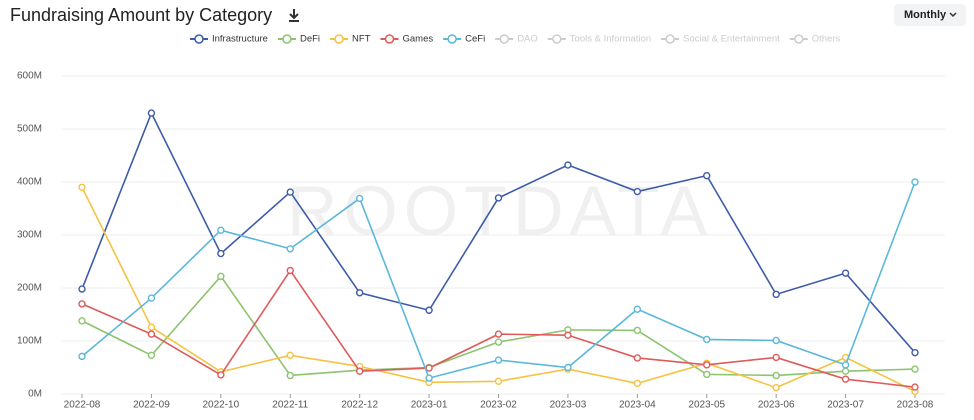 The width and height of the screenshot is (974, 420). What do you see at coordinates (141, 15) in the screenshot?
I see `chart-title: Fundraising Amount by Category` at bounding box center [141, 15].